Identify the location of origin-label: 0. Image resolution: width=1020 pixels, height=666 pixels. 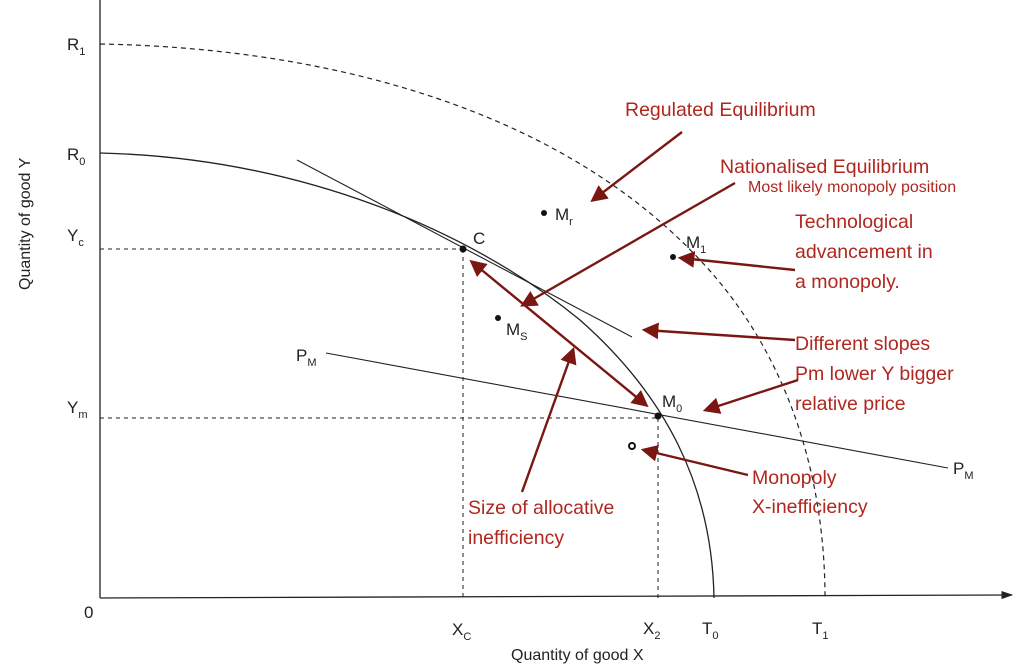
(88, 612).